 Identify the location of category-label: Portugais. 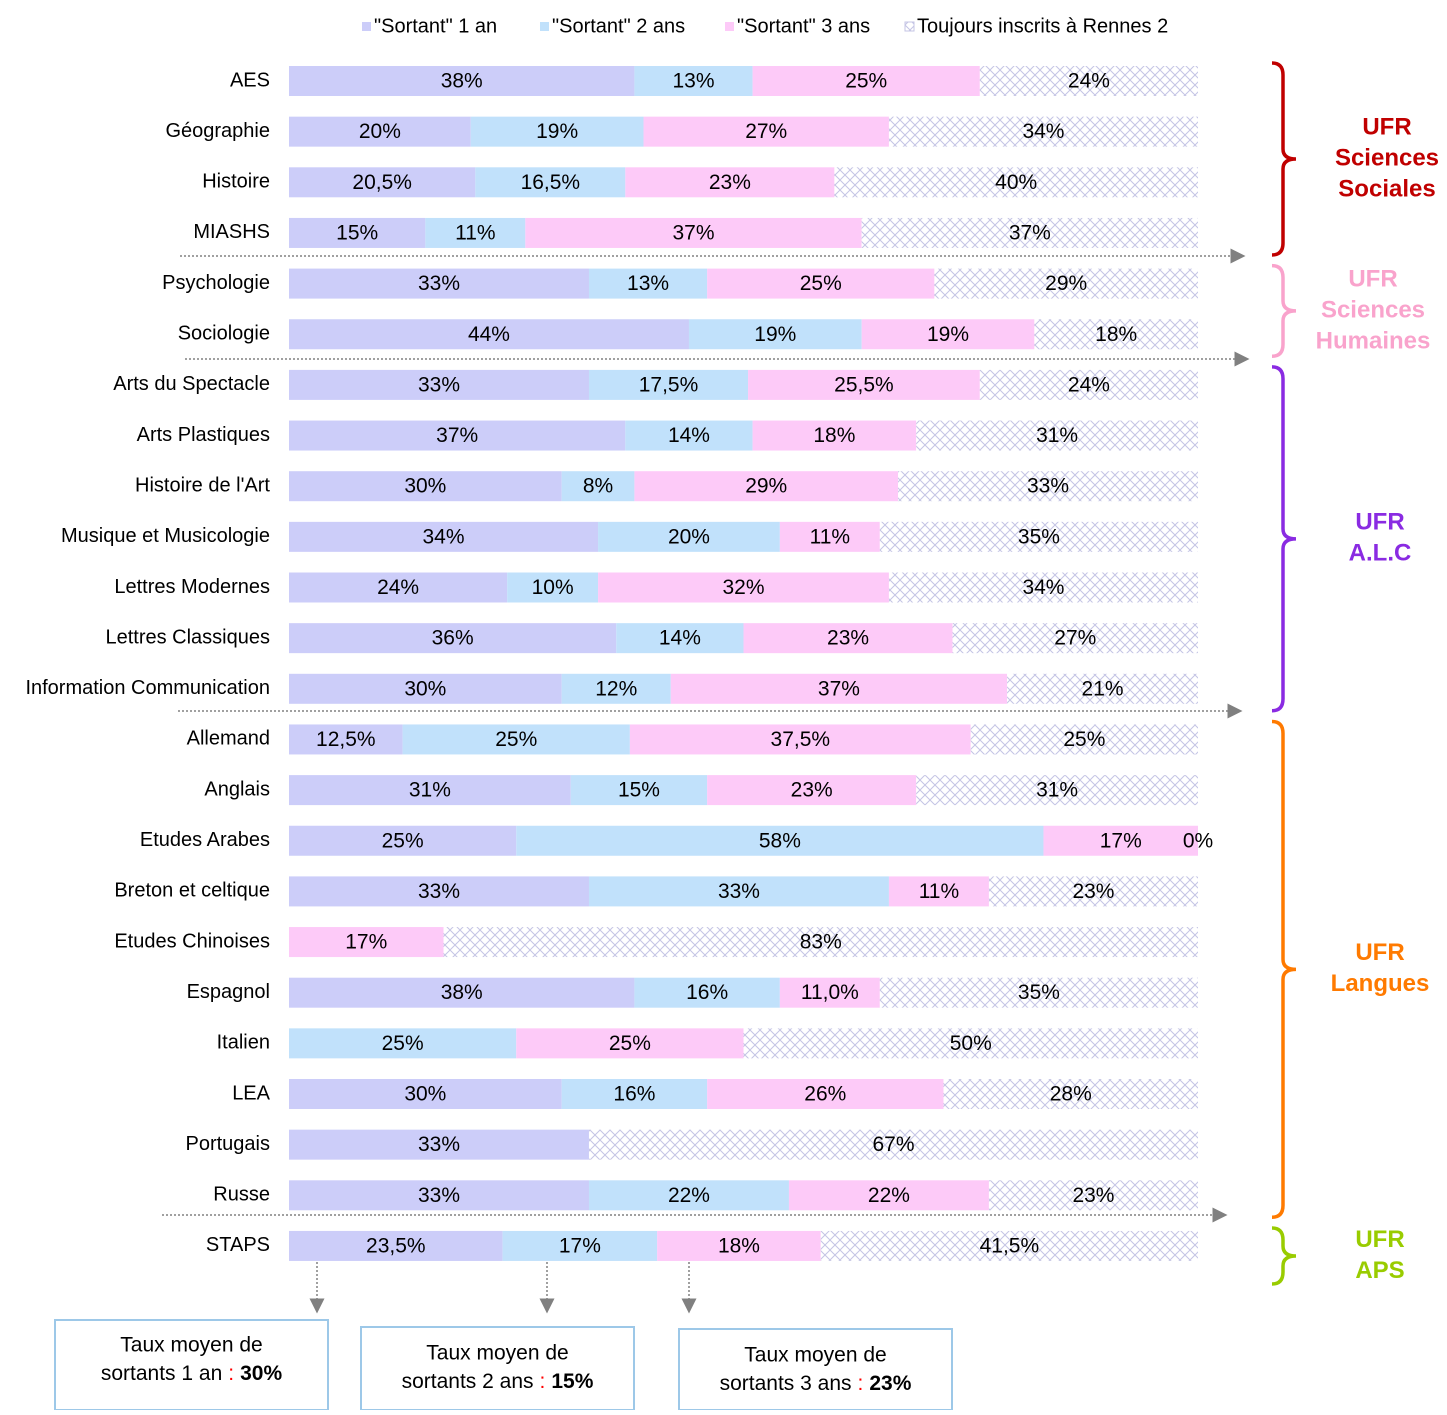
(228, 1144).